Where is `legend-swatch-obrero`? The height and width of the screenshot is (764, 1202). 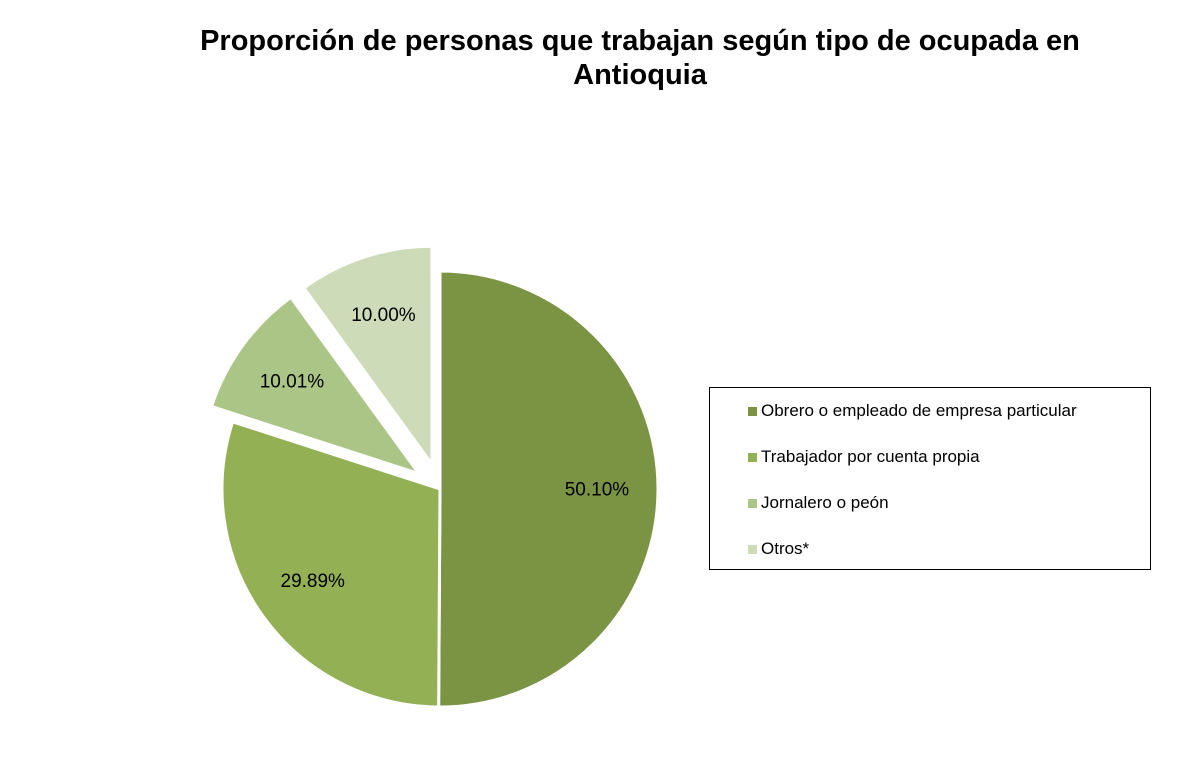 legend-swatch-obrero is located at coordinates (752, 411).